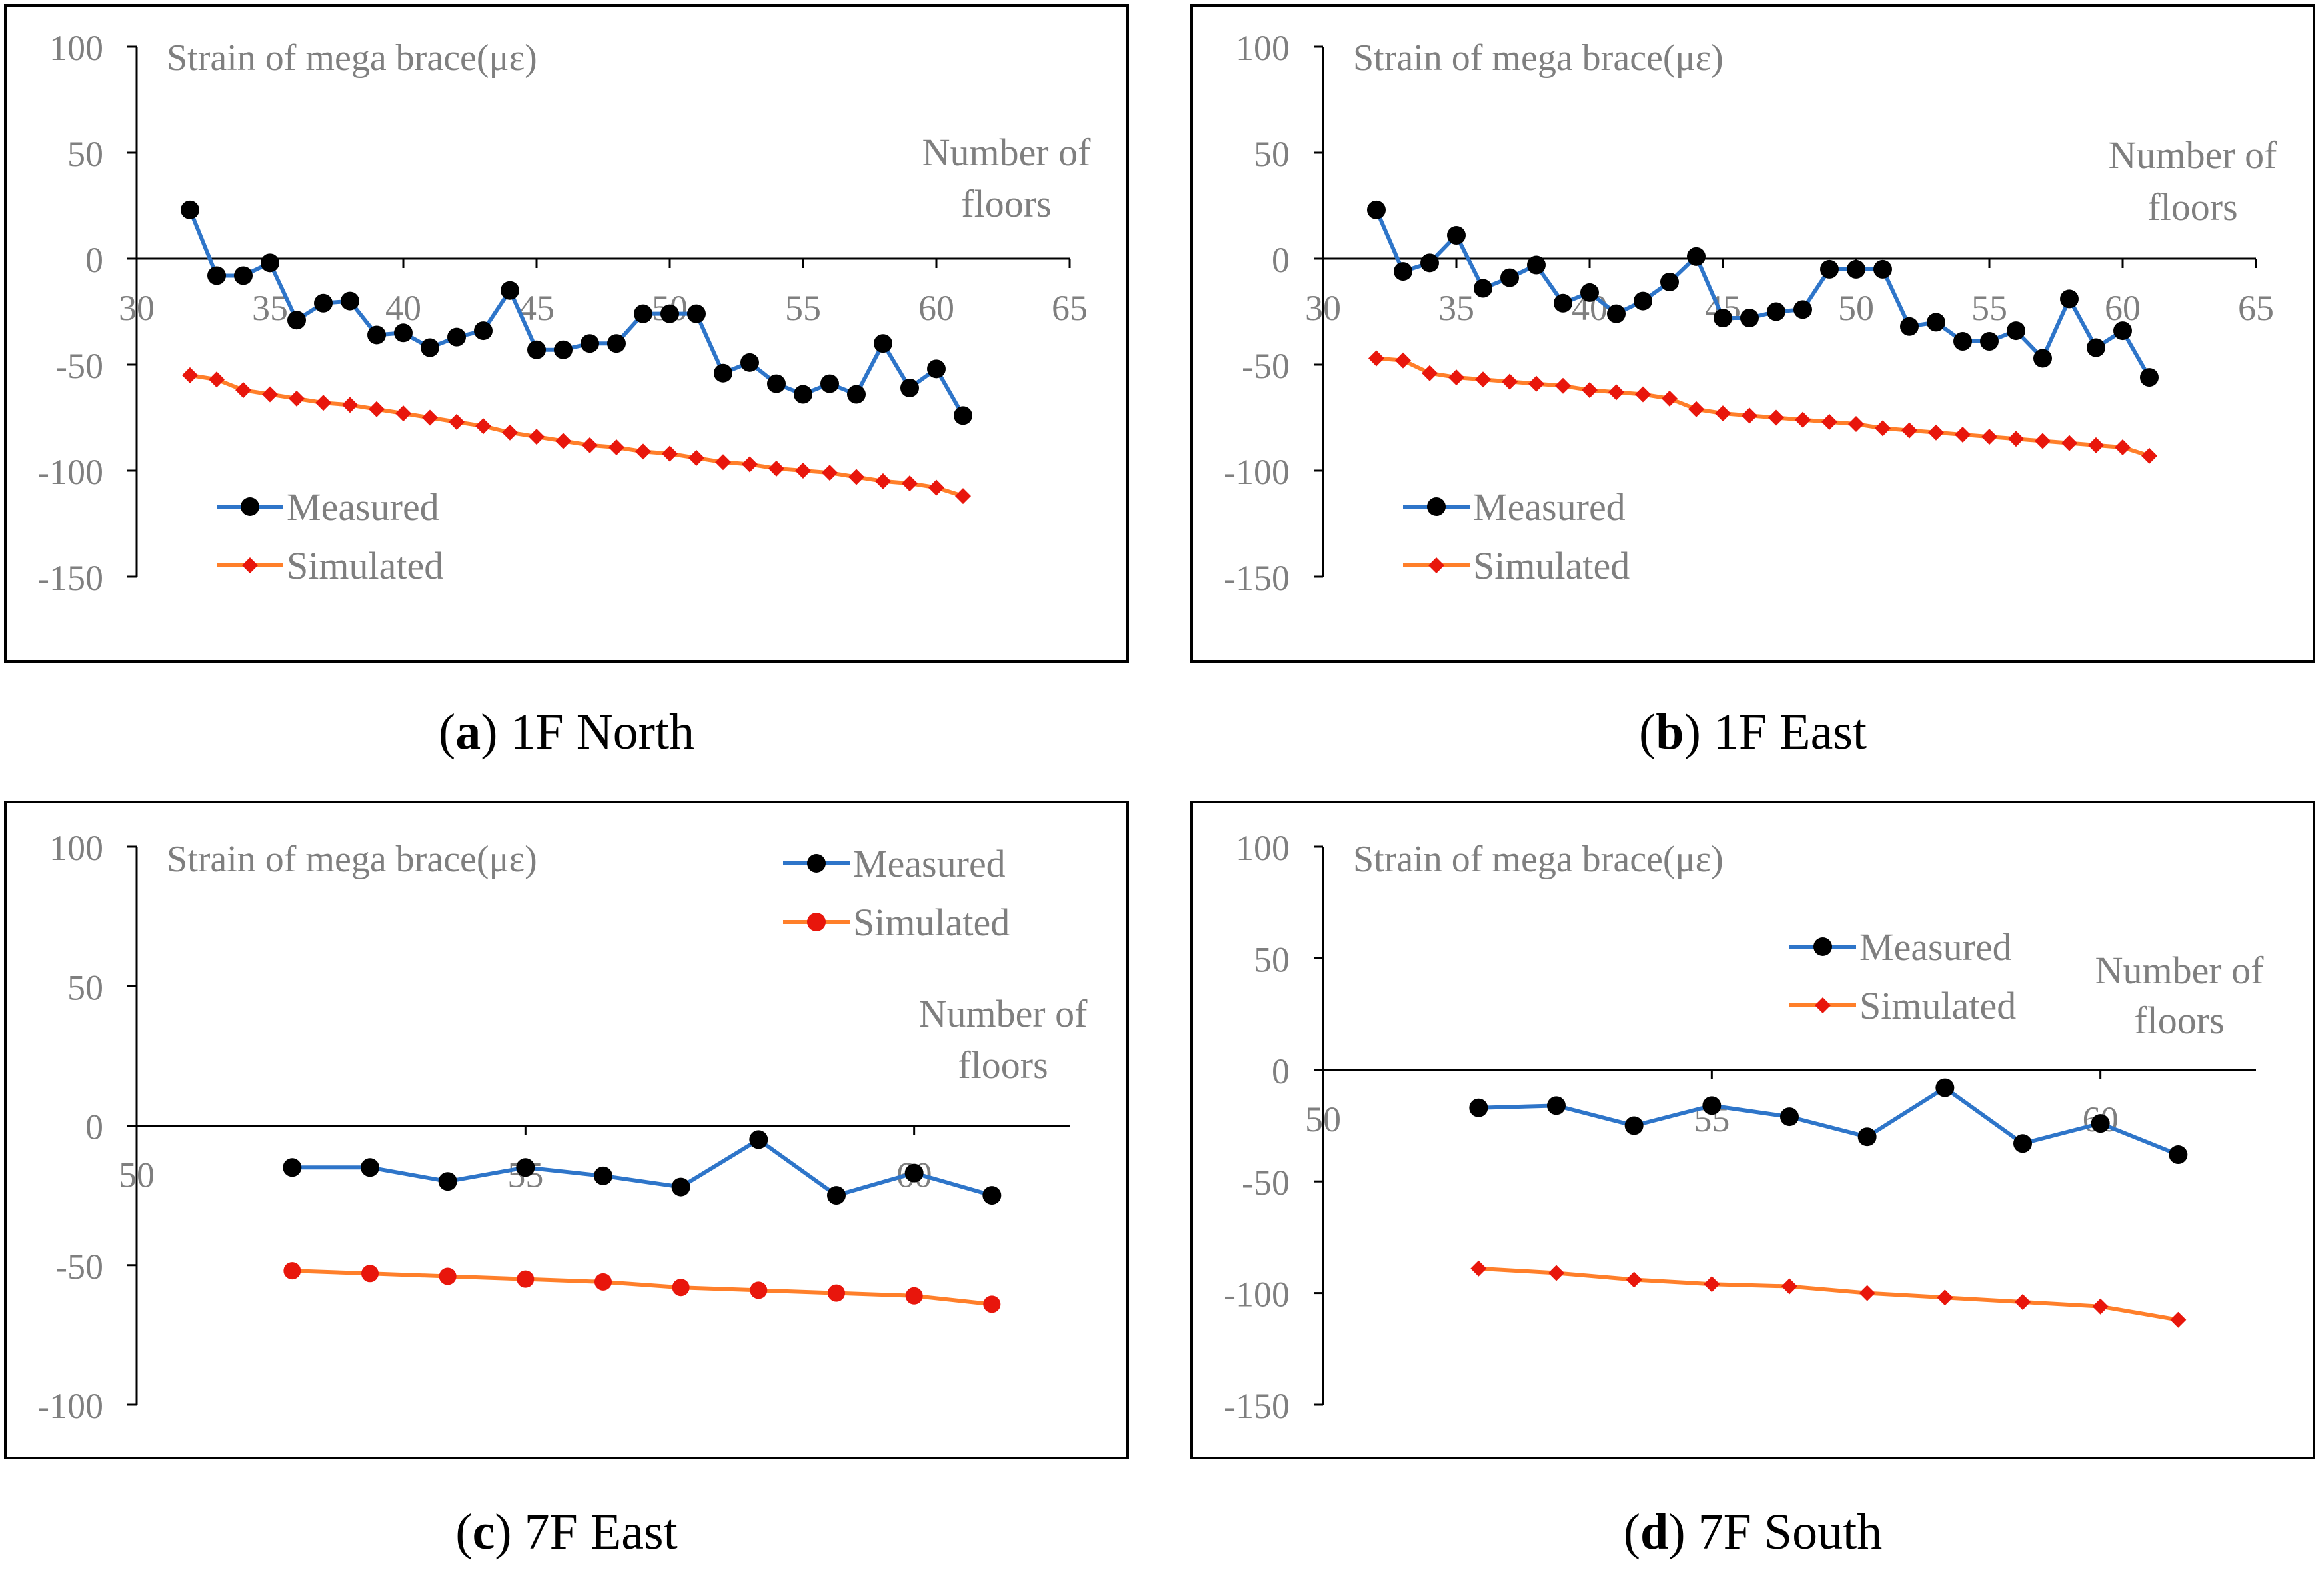 This screenshot has height=1578, width=2324. What do you see at coordinates (566, 1532) in the screenshot?
I see `caption-c: (c) 7F East` at bounding box center [566, 1532].